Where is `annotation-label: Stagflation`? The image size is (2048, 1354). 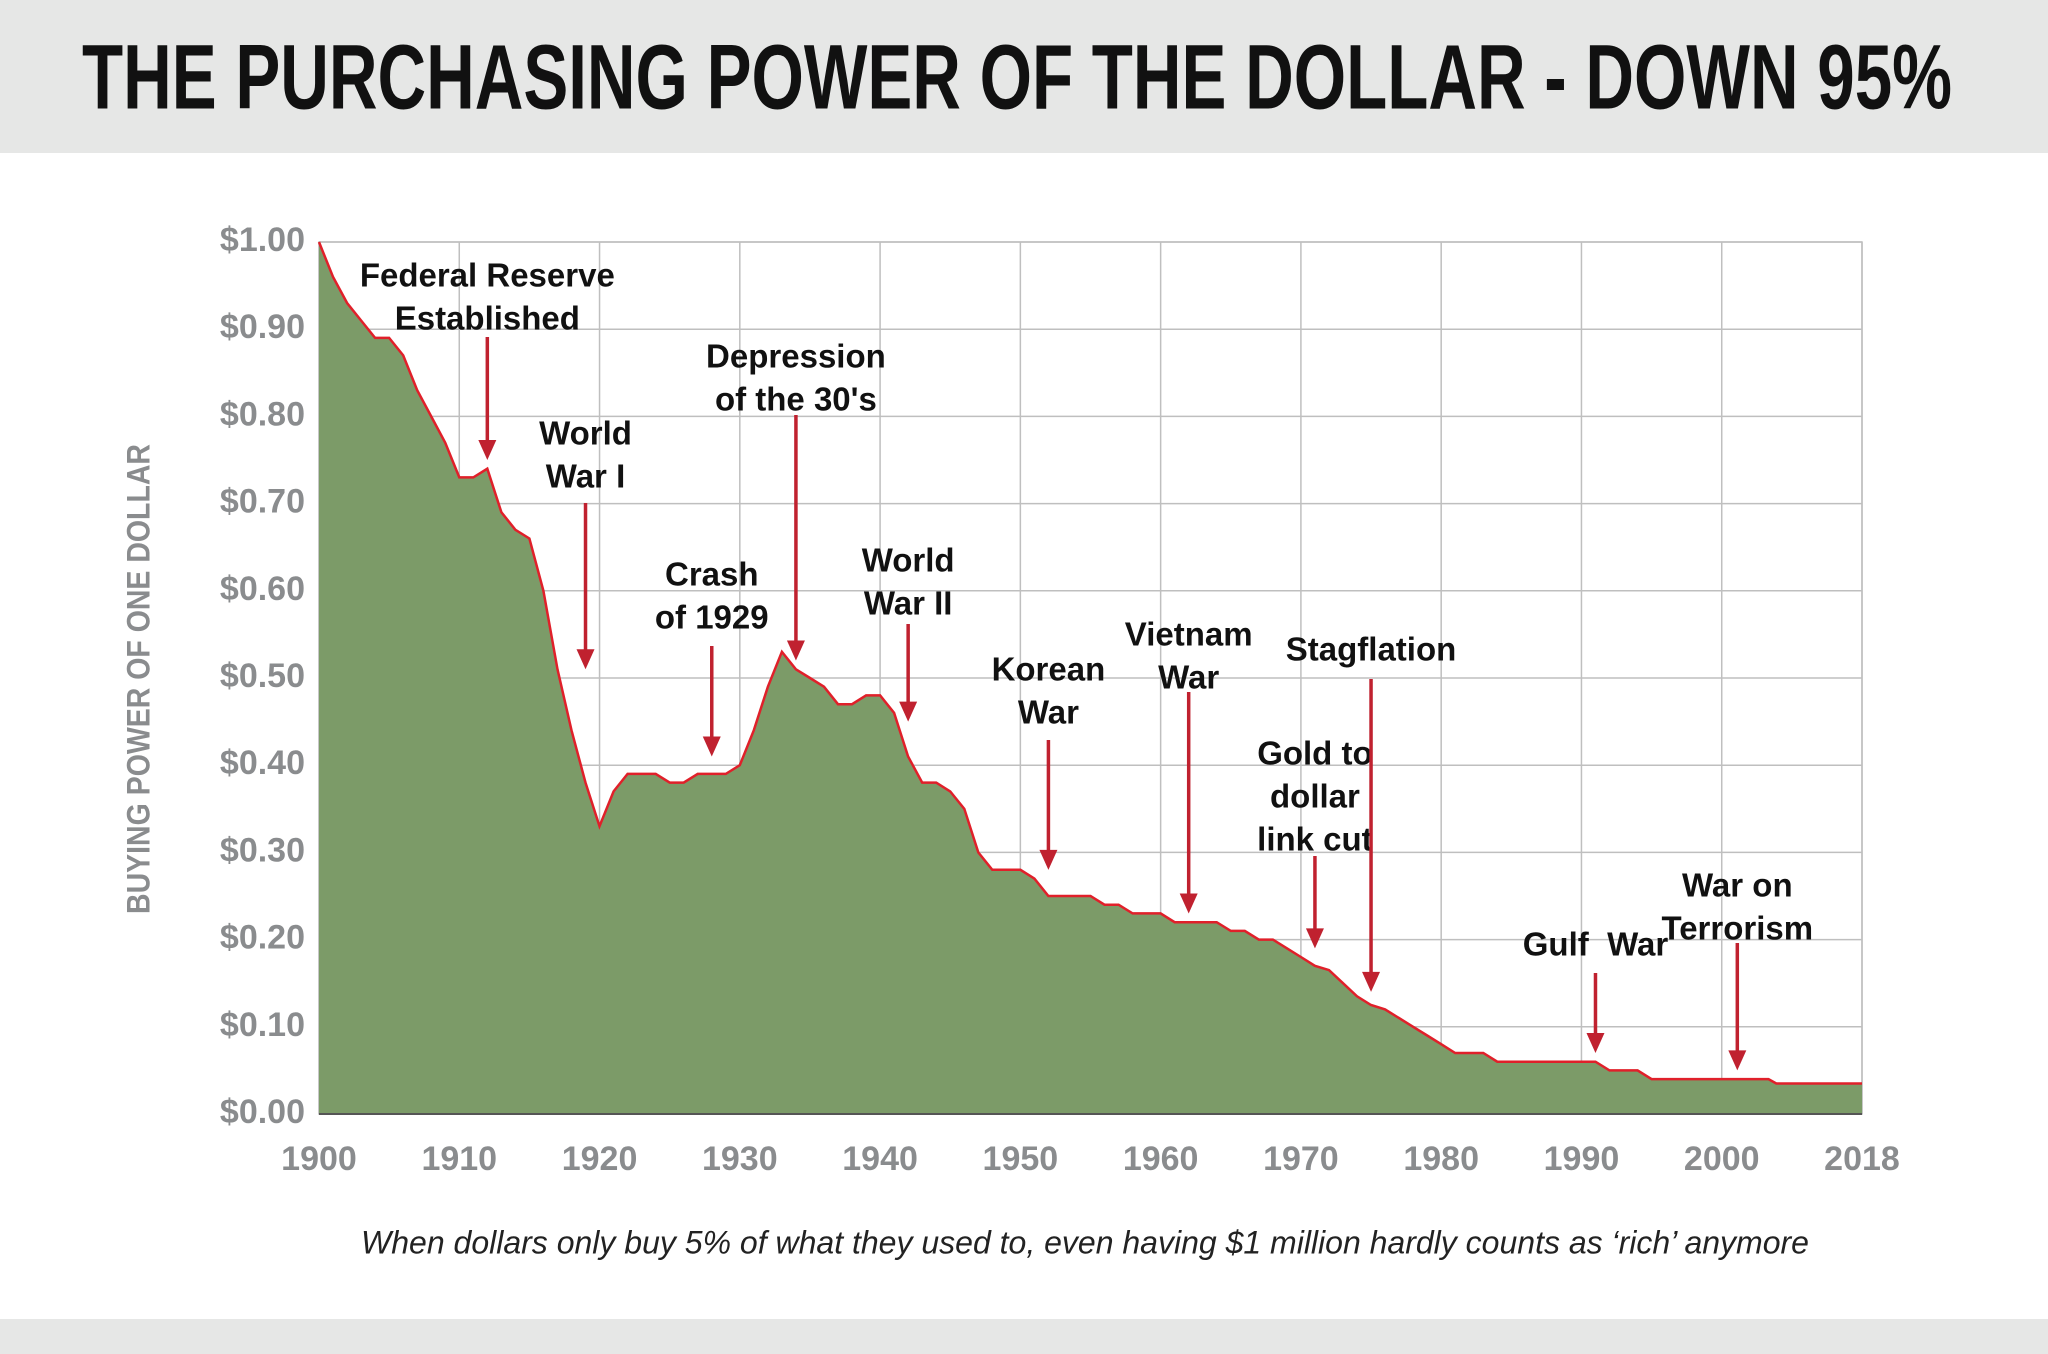 annotation-label: Stagflation is located at coordinates (1371, 649).